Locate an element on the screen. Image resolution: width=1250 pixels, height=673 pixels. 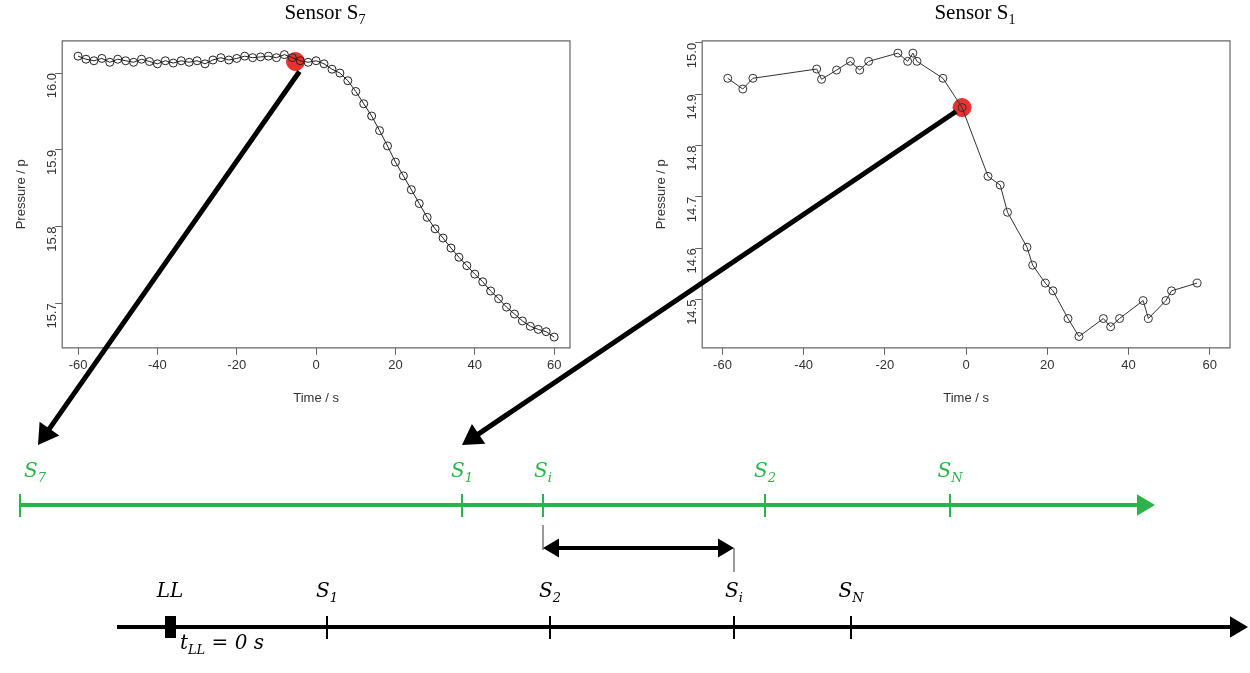
y-tick-label: 16.0 is located at coordinates (51, 86).